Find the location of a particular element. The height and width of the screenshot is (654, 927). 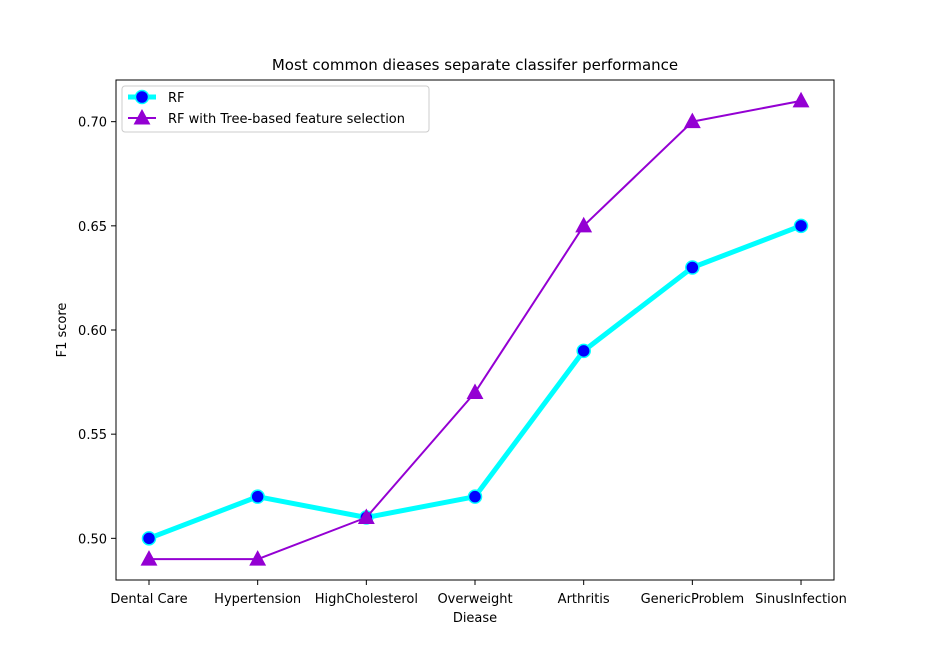

x-tick-label: Overweight is located at coordinates (474, 599).